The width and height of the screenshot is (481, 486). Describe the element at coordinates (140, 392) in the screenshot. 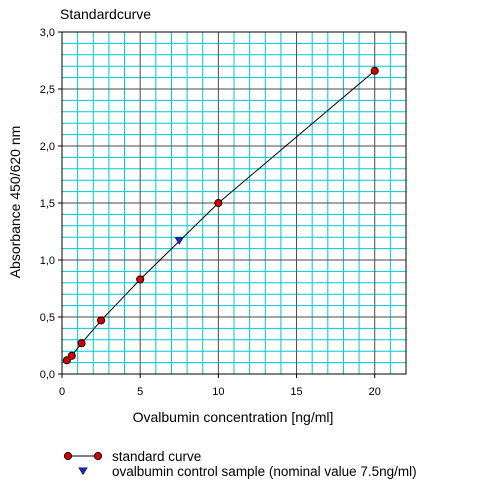

I see `x-tick-label: 5` at that location.